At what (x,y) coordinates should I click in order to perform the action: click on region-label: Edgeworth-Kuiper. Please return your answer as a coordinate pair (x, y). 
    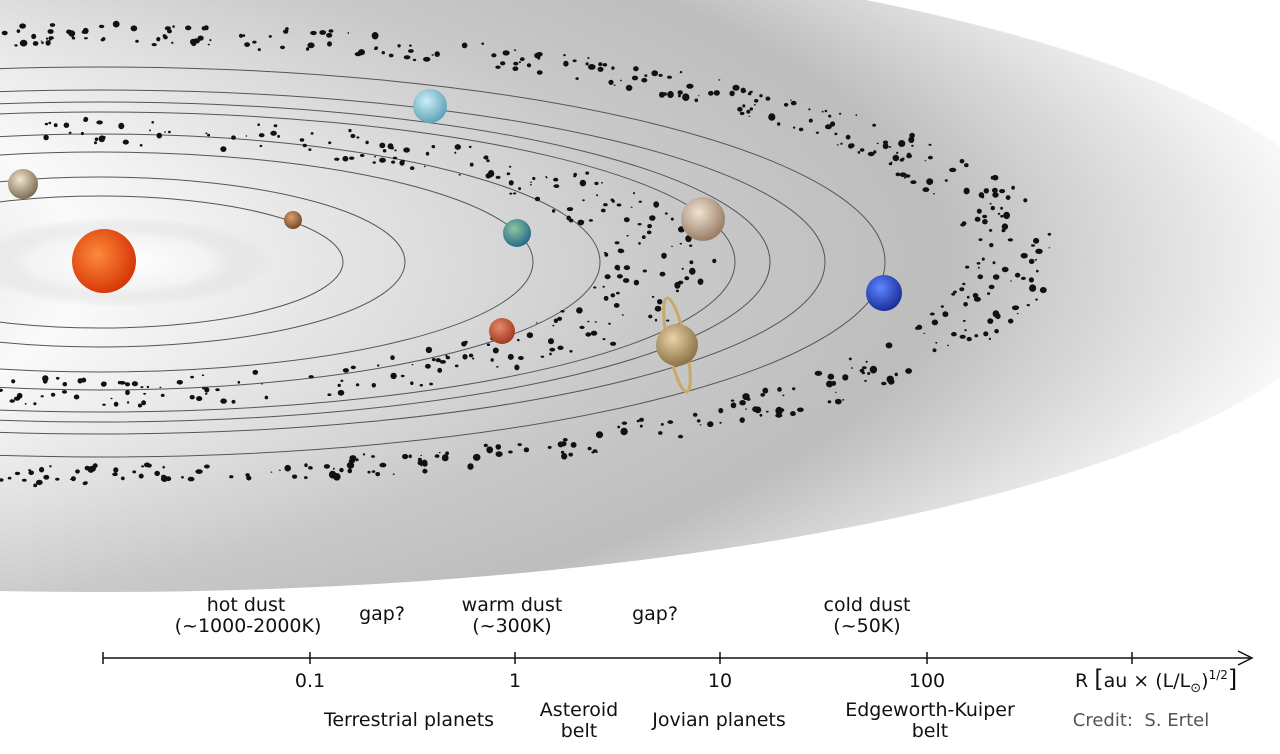
    Looking at the image, I should click on (930, 710).